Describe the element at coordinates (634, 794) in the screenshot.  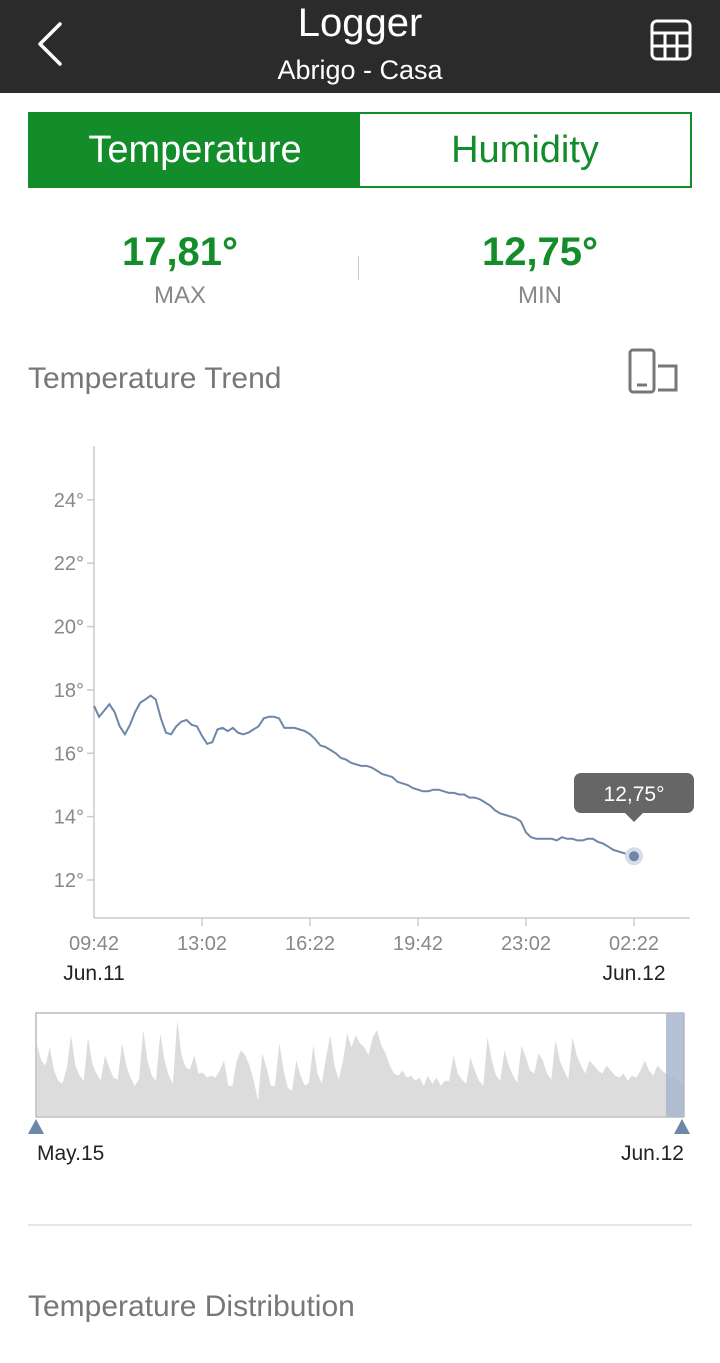
I see `tooltip-text: 12,75°` at that location.